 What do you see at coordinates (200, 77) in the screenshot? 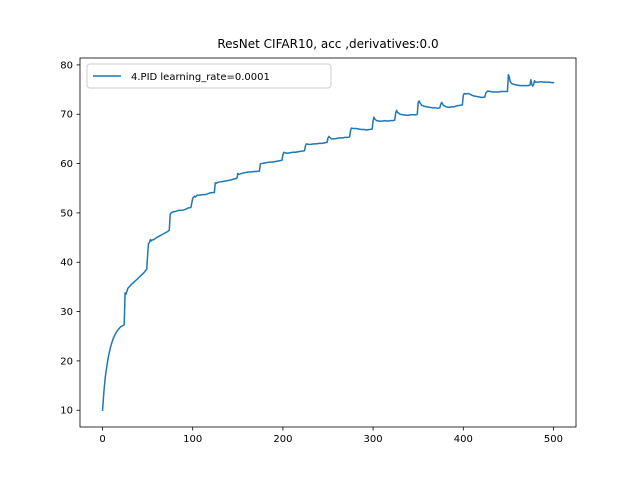
I see `legend-label-0: 4.PID learning_rate=0.0001` at bounding box center [200, 77].